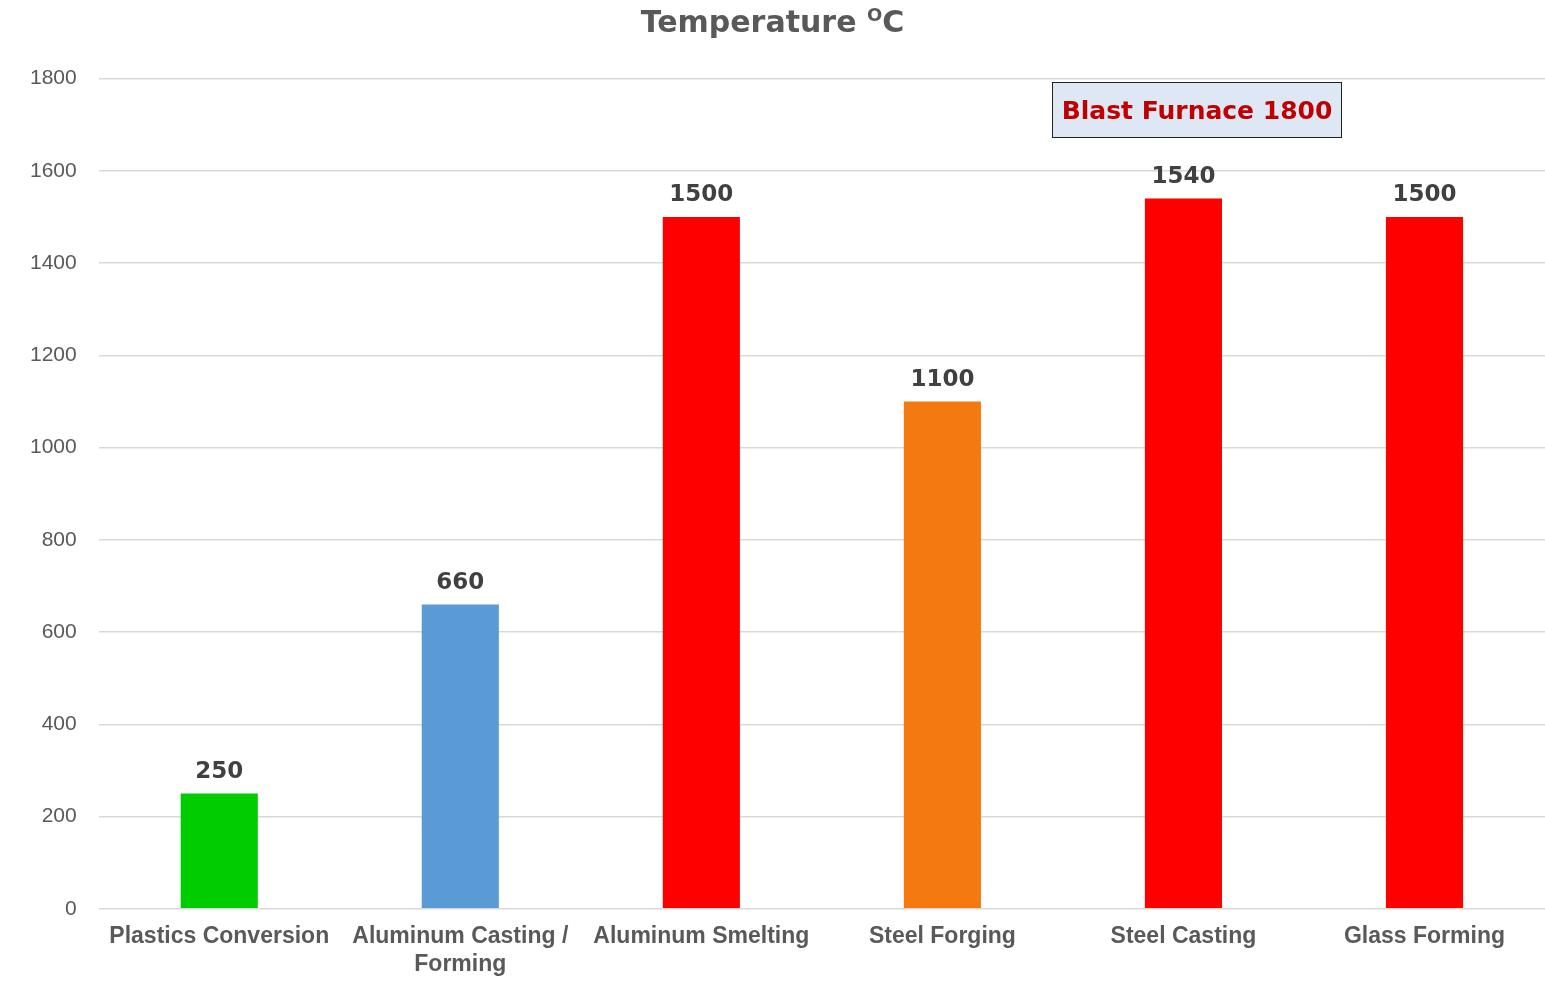 The image size is (1545, 992). Describe the element at coordinates (71, 907) in the screenshot. I see `y-tick-label: 0` at that location.